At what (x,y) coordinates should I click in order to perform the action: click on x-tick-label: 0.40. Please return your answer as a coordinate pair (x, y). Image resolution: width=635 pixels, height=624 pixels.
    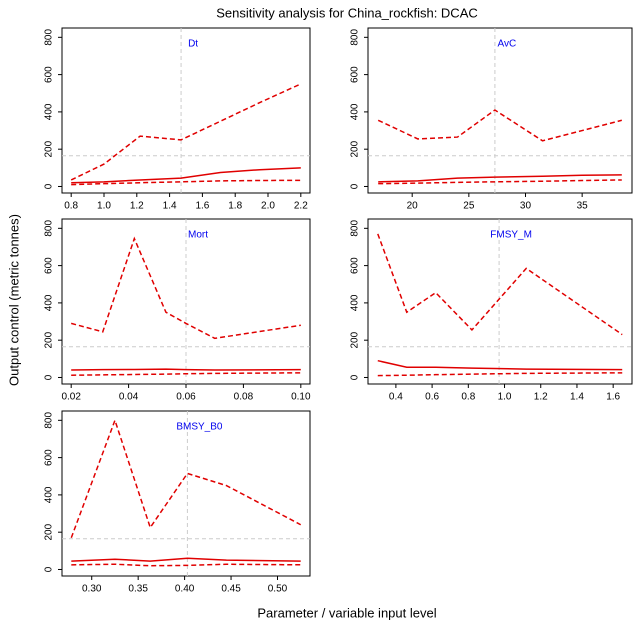
    Looking at the image, I should click on (185, 589).